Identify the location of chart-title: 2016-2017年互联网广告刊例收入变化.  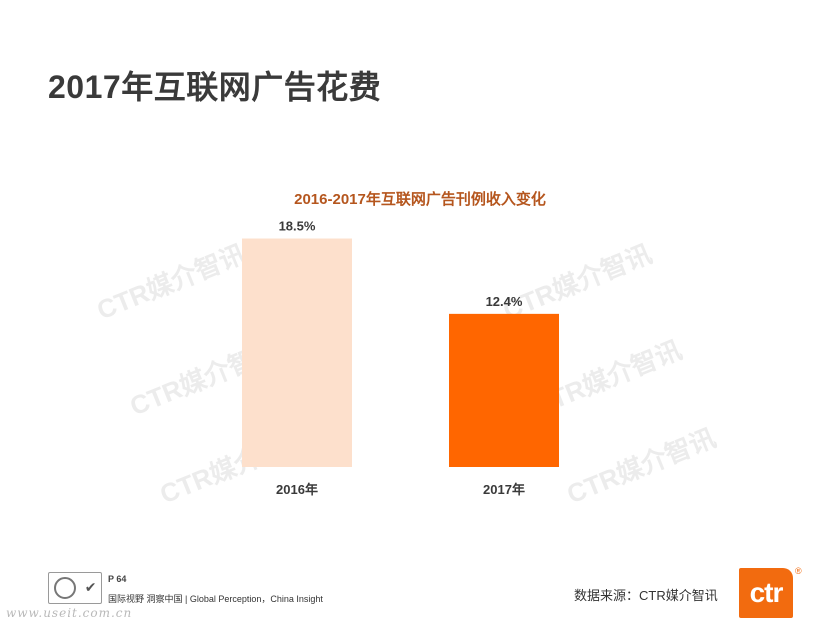
(420, 199).